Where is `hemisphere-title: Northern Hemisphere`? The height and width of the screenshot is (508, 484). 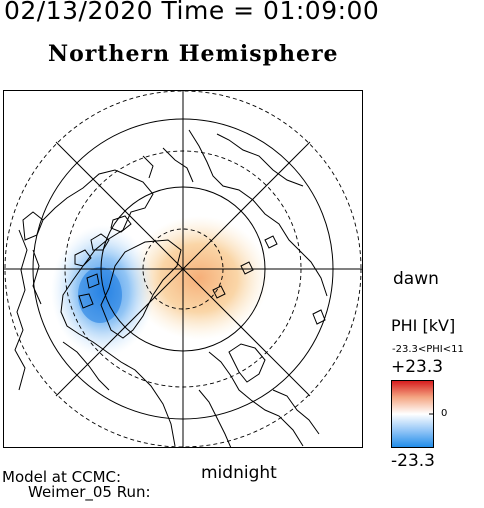 hemisphere-title: Northern Hemisphere is located at coordinates (193, 54).